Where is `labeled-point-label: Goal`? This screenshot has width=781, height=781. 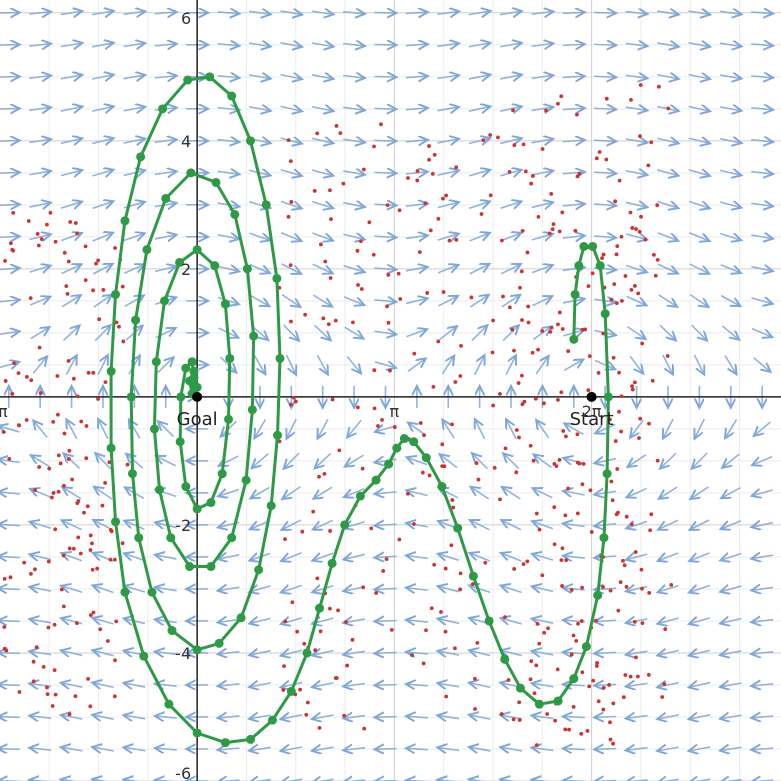
labeled-point-label: Goal is located at coordinates (197, 419).